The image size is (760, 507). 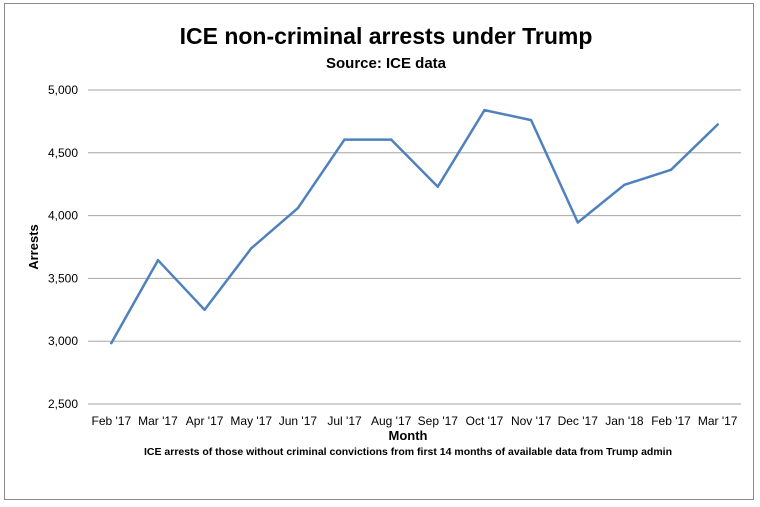 I want to click on x-tick-label: Apr '17, so click(x=205, y=421).